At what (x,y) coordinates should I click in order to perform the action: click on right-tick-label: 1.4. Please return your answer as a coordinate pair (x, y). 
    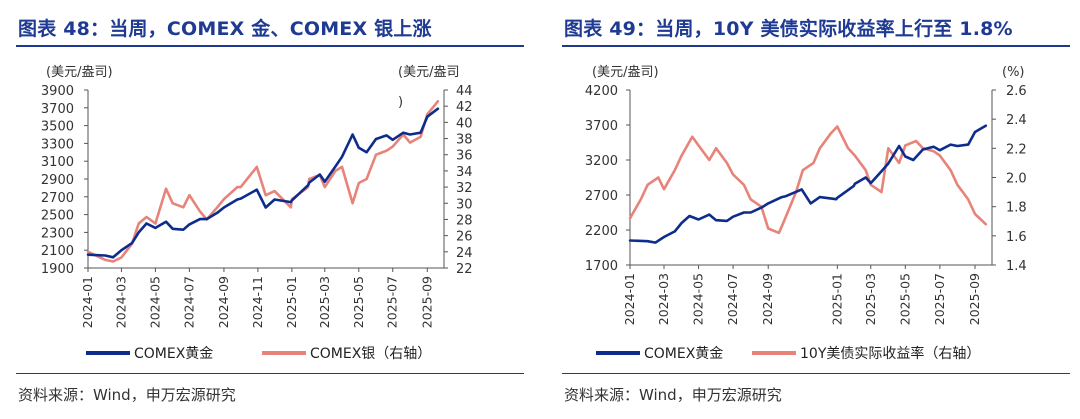
    Looking at the image, I should click on (1016, 266).